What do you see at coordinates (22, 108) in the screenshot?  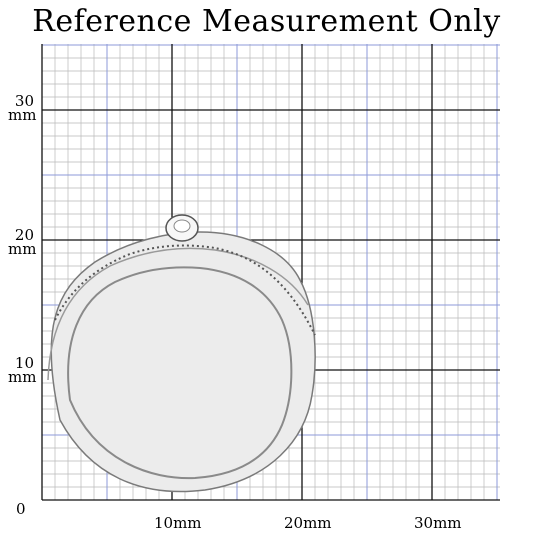 I see `y-label-30: 30 mm` at bounding box center [22, 108].